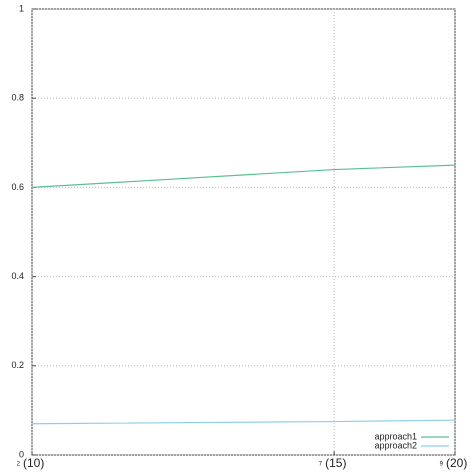  What do you see at coordinates (456, 463) in the screenshot?
I see `x-tick-sublabel: (20)` at bounding box center [456, 463].